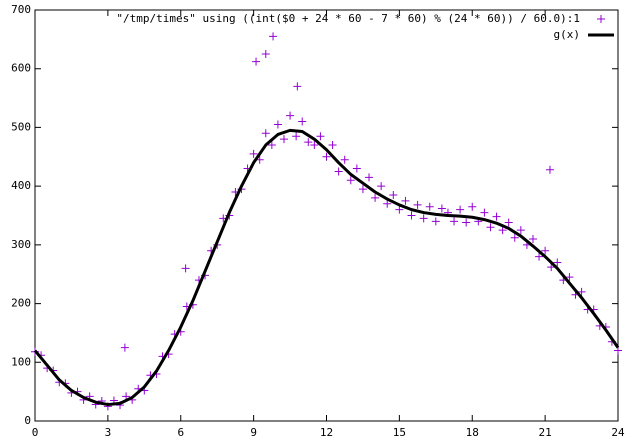 This screenshot has height=444, width=629. I want to click on x-tick-label: 24, so click(618, 432).